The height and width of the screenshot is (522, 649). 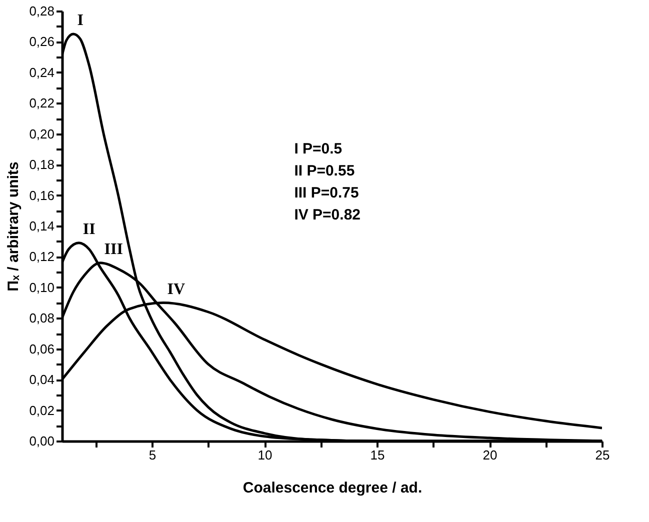 I want to click on x-tick-label: 20, so click(x=490, y=455).